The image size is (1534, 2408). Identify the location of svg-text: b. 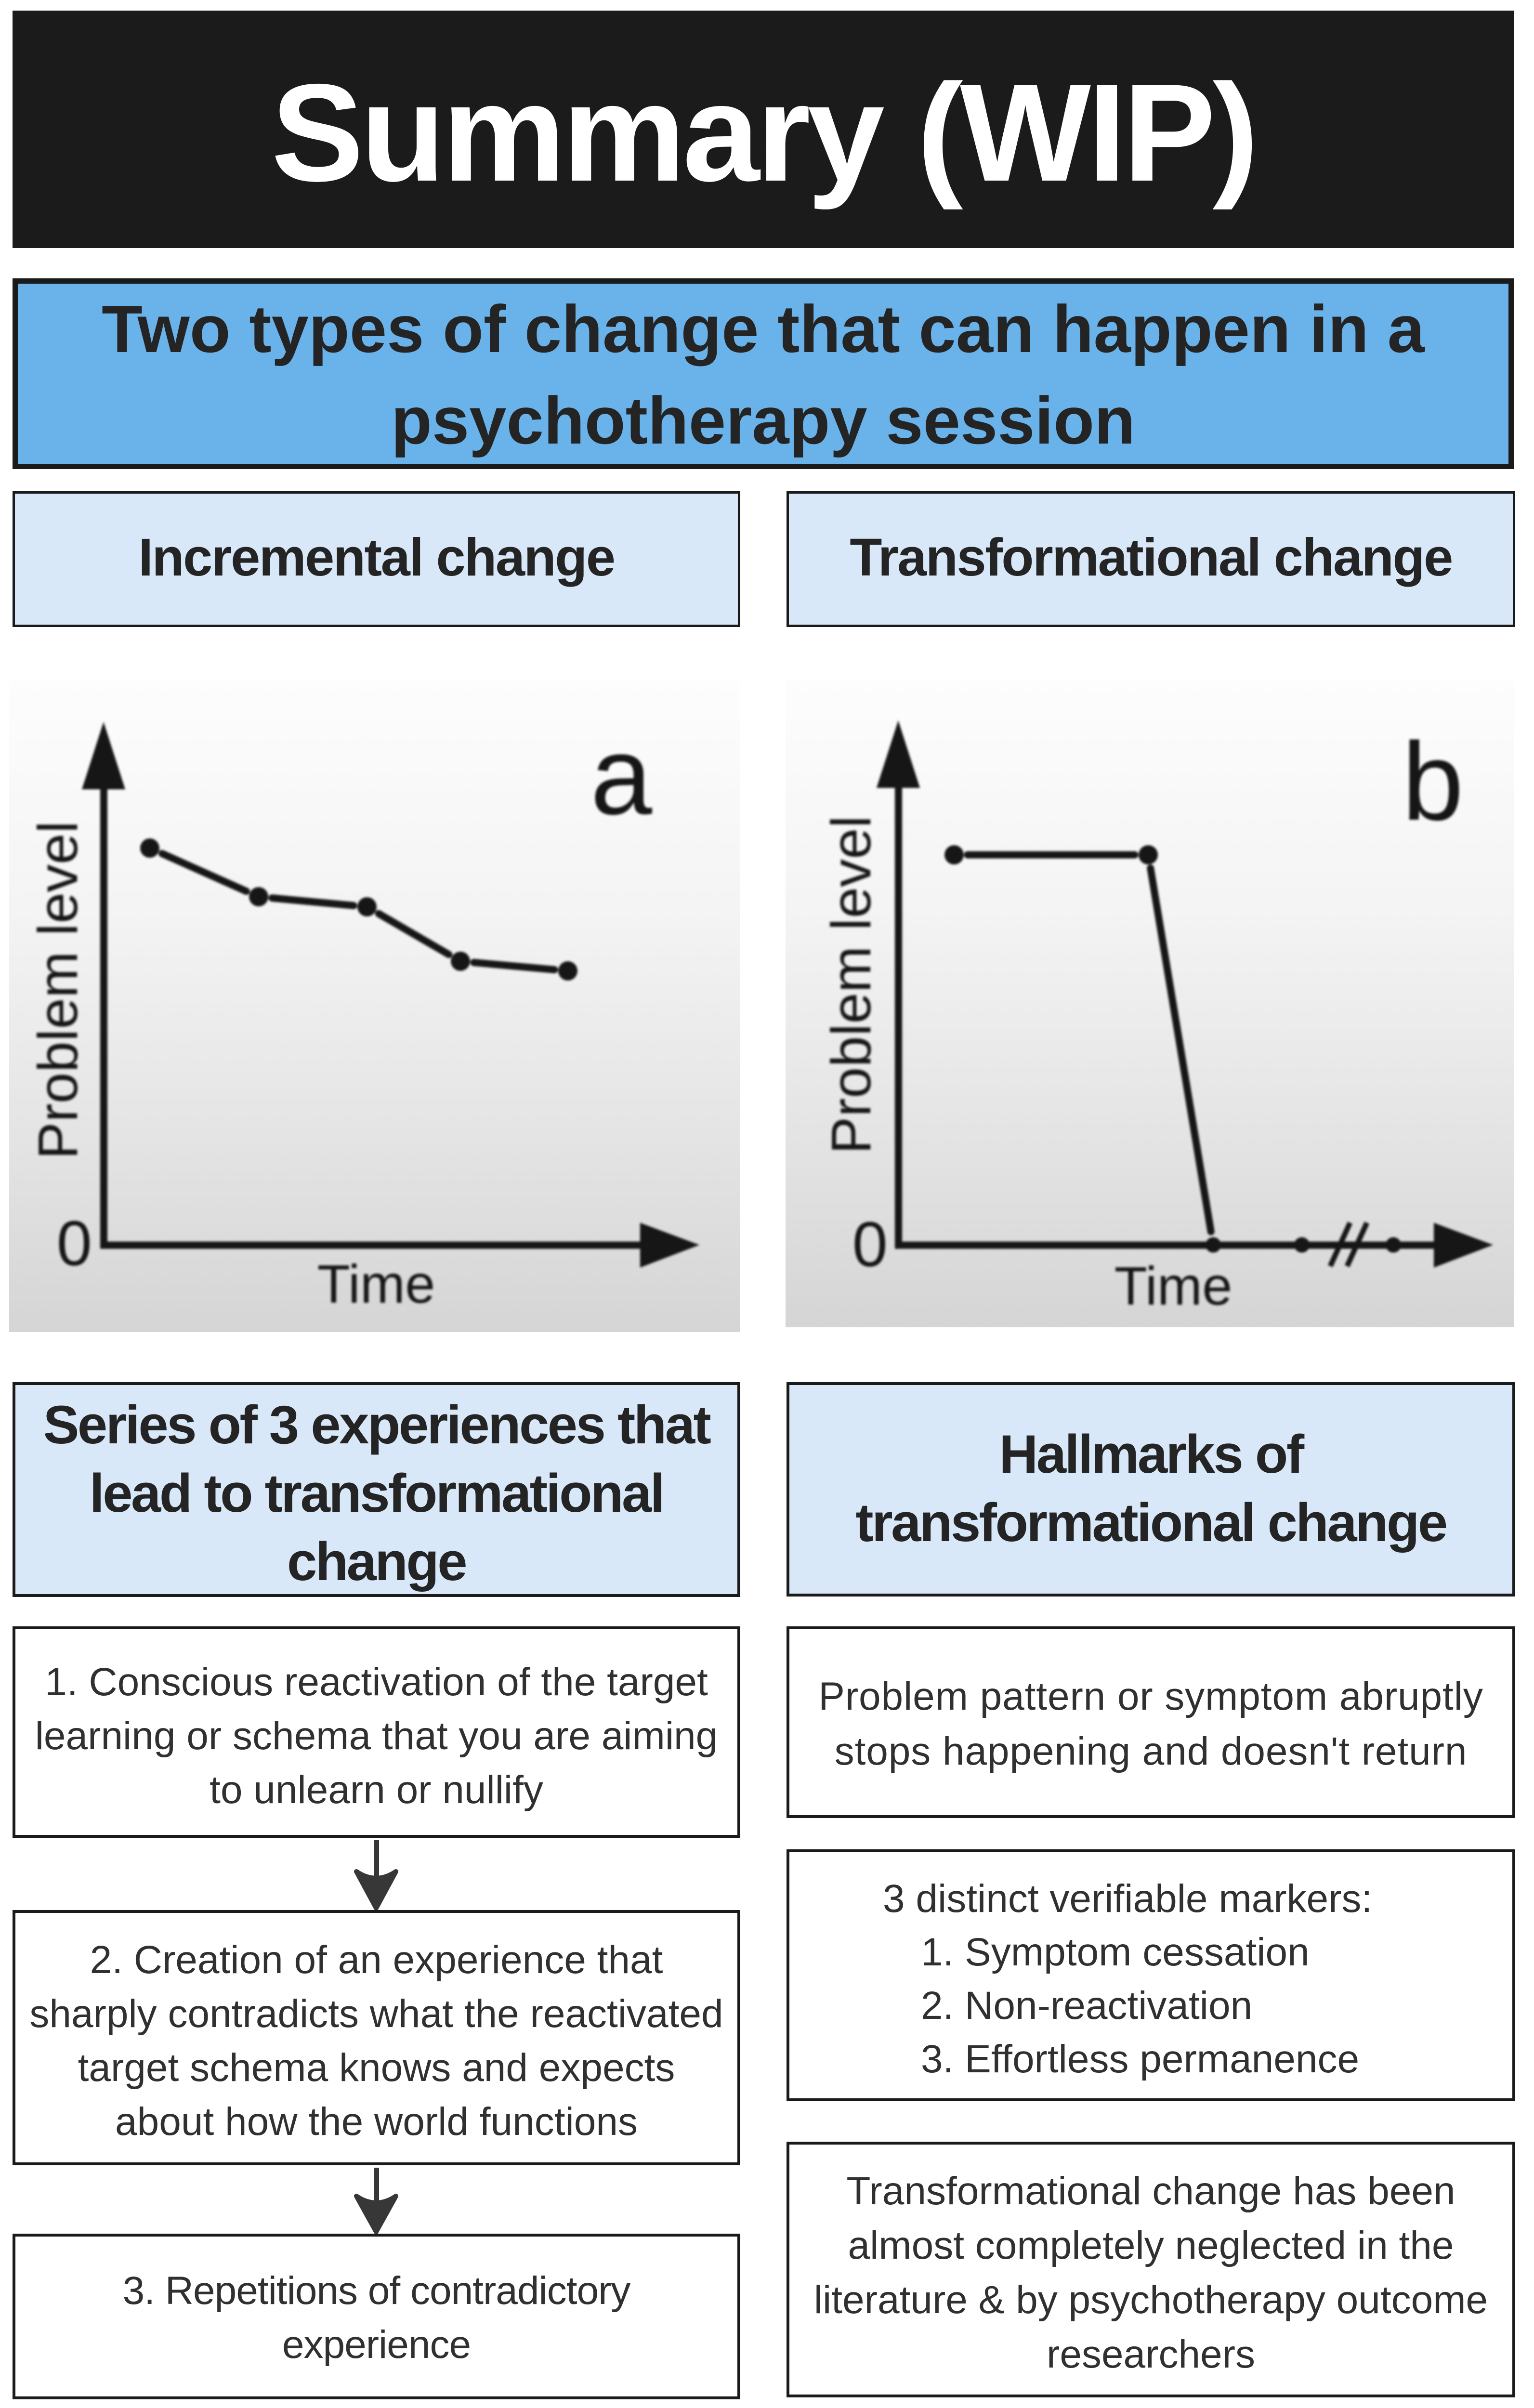
(1433, 781).